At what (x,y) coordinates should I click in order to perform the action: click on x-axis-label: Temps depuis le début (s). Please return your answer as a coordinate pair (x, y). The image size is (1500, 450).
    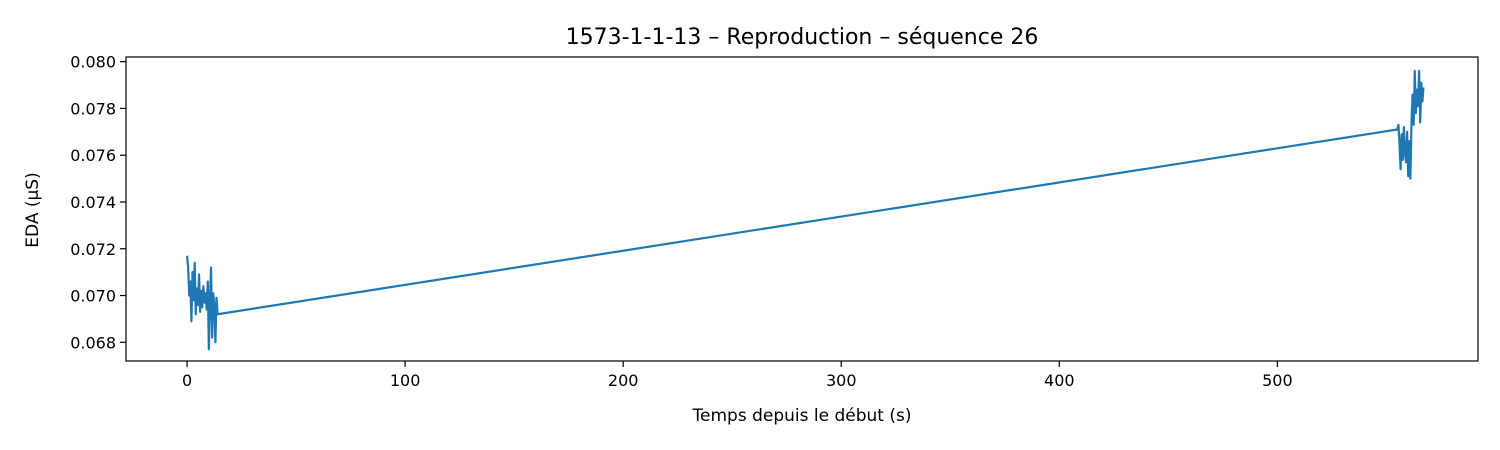
    Looking at the image, I should click on (802, 416).